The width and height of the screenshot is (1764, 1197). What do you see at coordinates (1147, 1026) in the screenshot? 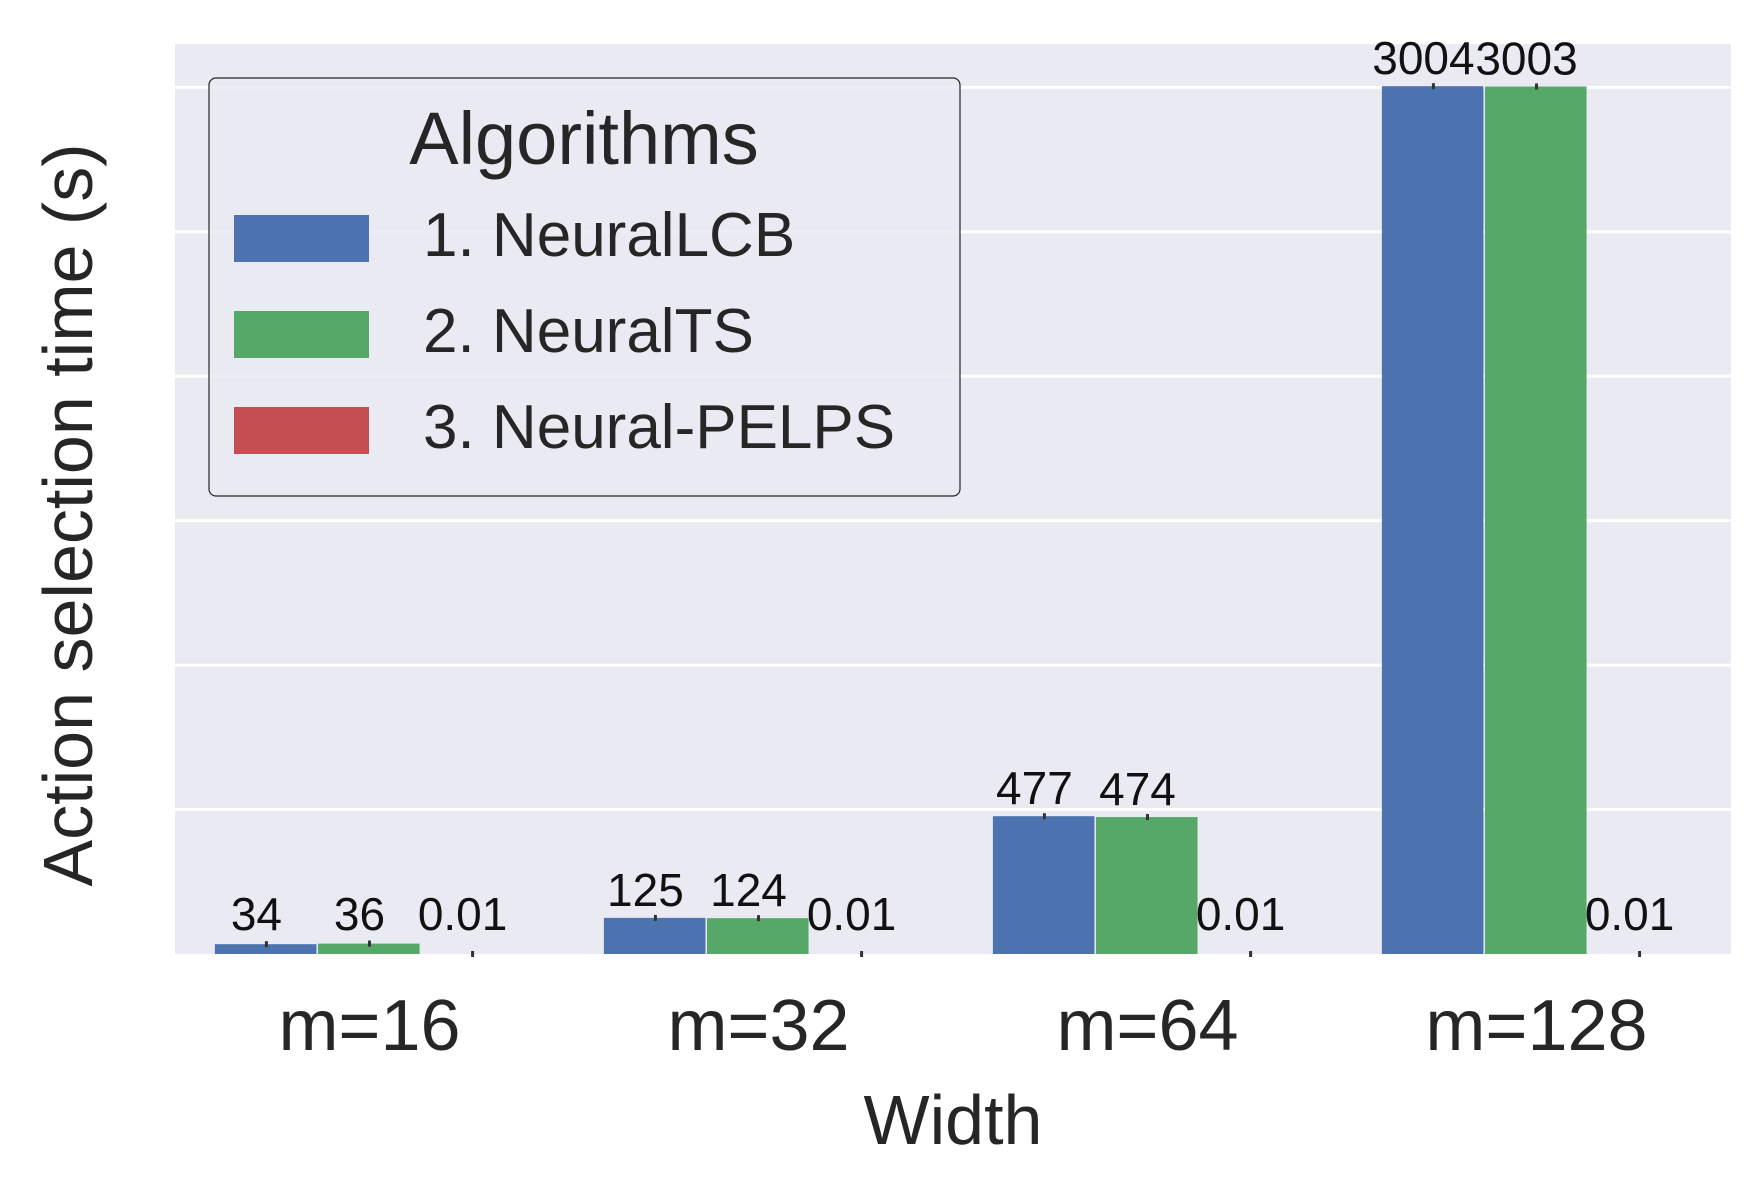
I see `x-tick-label: m=64` at bounding box center [1147, 1026].